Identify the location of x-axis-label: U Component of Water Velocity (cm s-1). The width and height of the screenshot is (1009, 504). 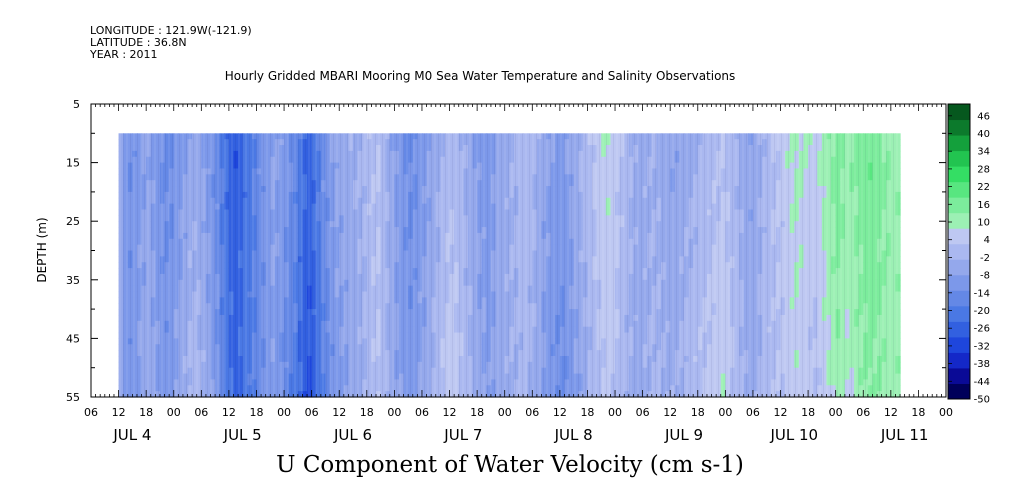
(510, 465).